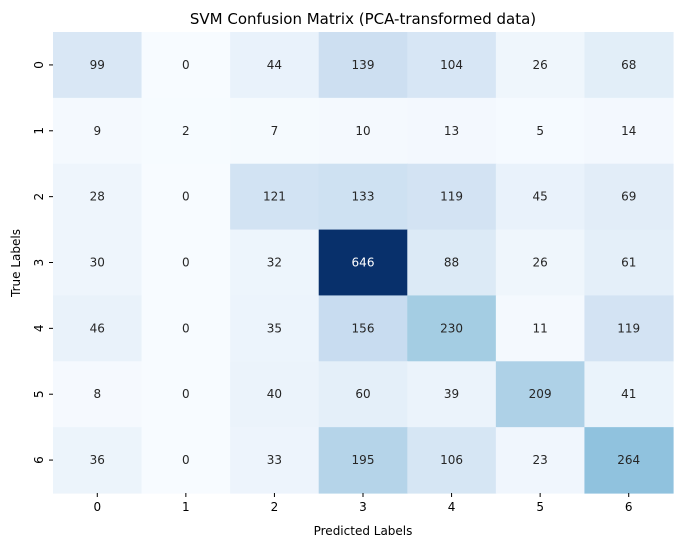  I want to click on cell-value-2-5: 45, so click(539, 197).